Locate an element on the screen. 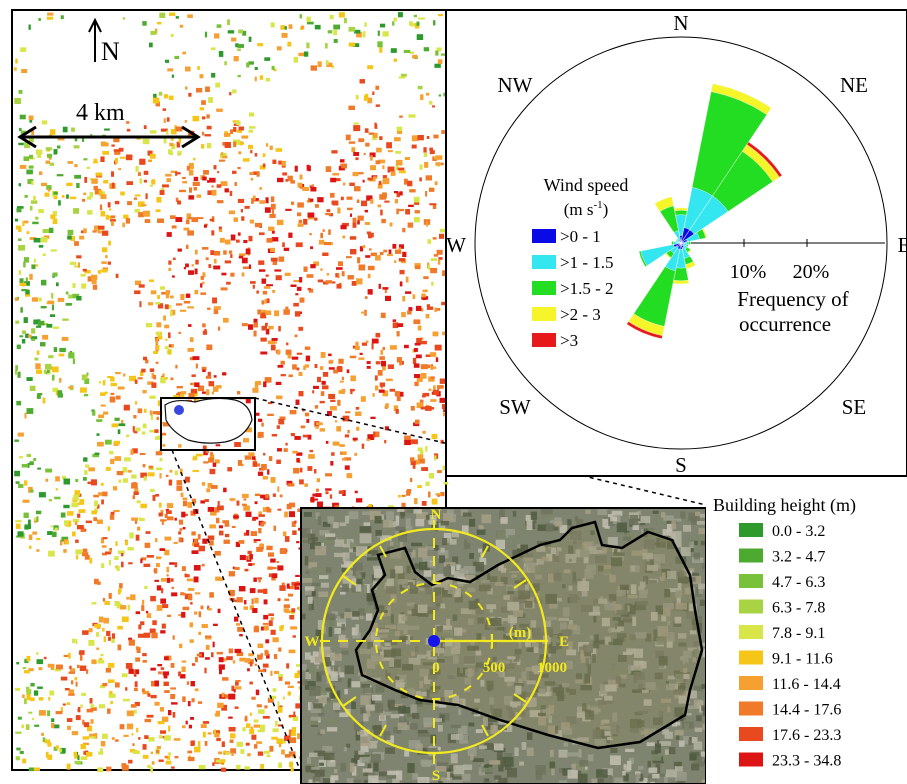 The image size is (907, 784). inset-locator-box is located at coordinates (208, 424).